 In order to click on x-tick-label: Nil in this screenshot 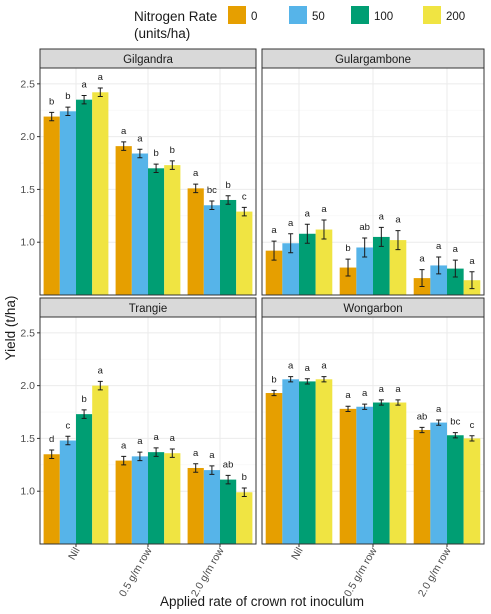, I will do `click(297, 554)`.